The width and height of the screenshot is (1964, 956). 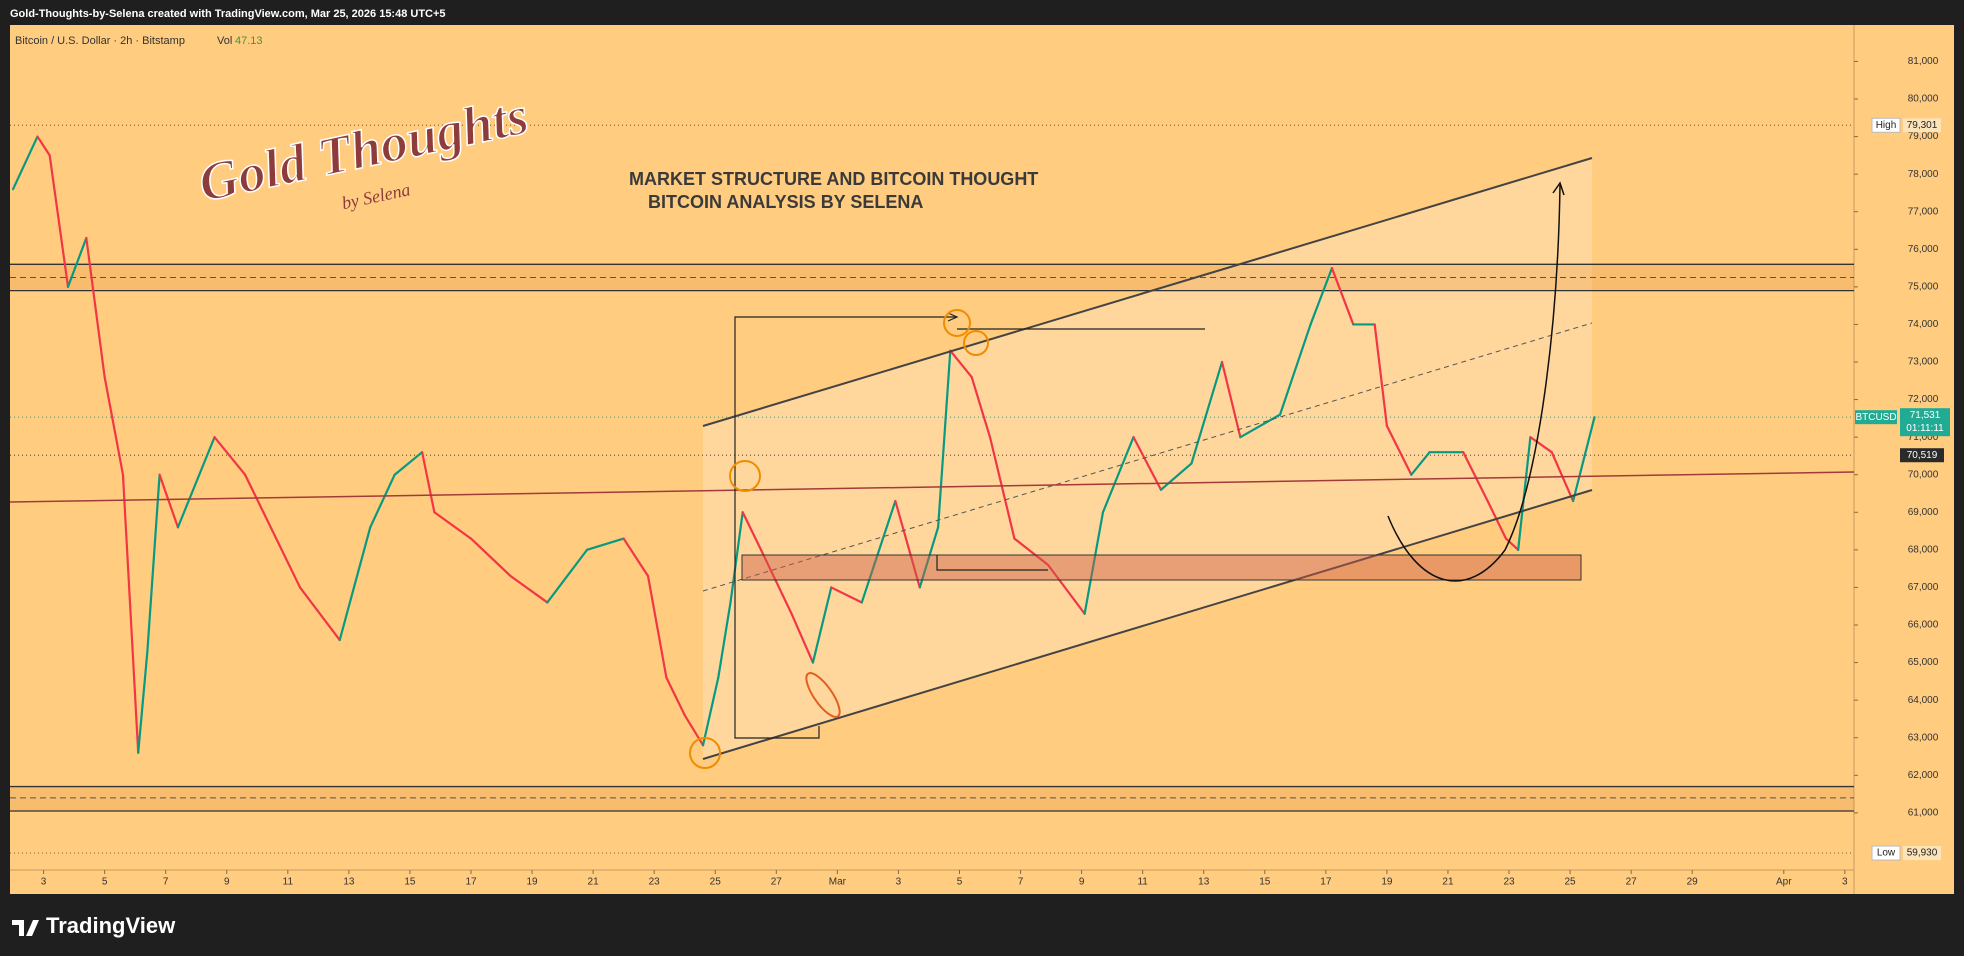 I want to click on volume-label: Vol, so click(x=224, y=41).